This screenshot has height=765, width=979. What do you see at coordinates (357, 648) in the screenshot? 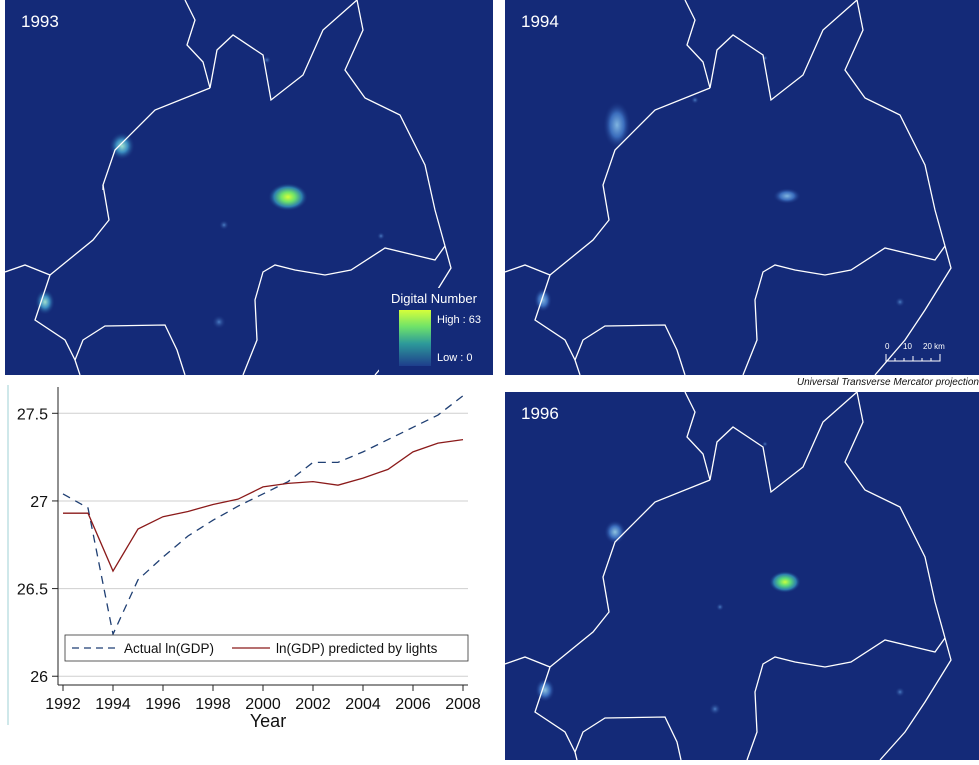
I see `legend-label-predicted: ln(GDP) predicted by lights` at bounding box center [357, 648].